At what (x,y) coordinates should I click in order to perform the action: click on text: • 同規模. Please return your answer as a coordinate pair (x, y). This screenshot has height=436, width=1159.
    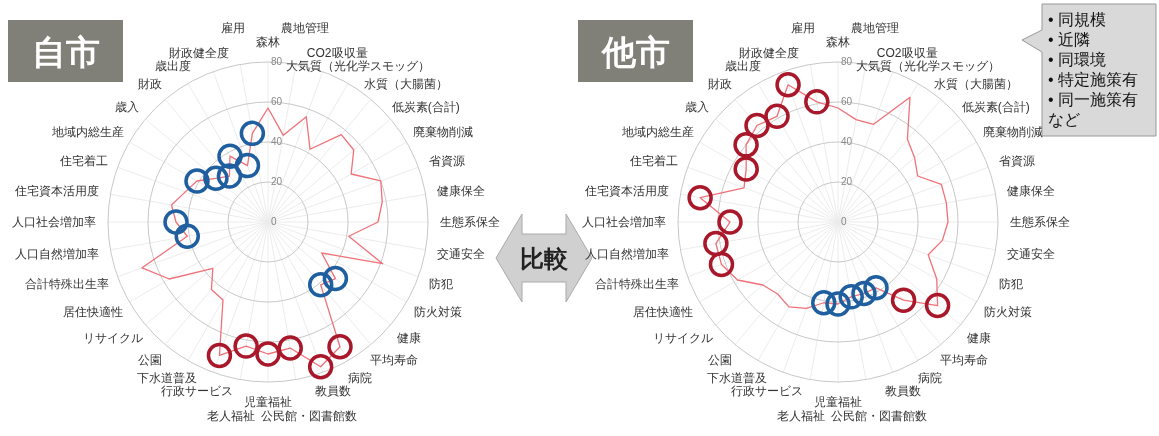
    Looking at the image, I should click on (1077, 19).